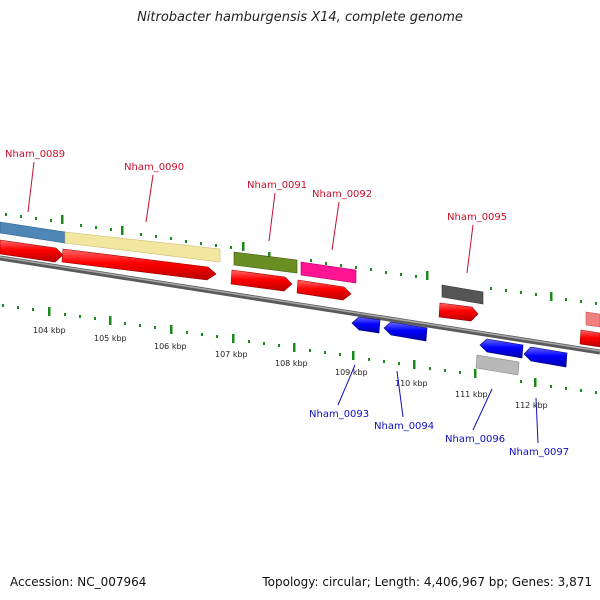 The height and width of the screenshot is (600, 600). What do you see at coordinates (231, 354) in the screenshot?
I see `kbp-label-107: 107 kbp` at bounding box center [231, 354].